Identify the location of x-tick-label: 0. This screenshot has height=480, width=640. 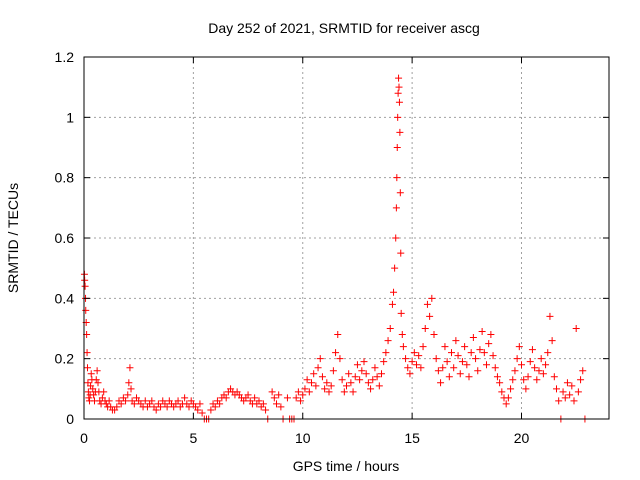
(84, 438).